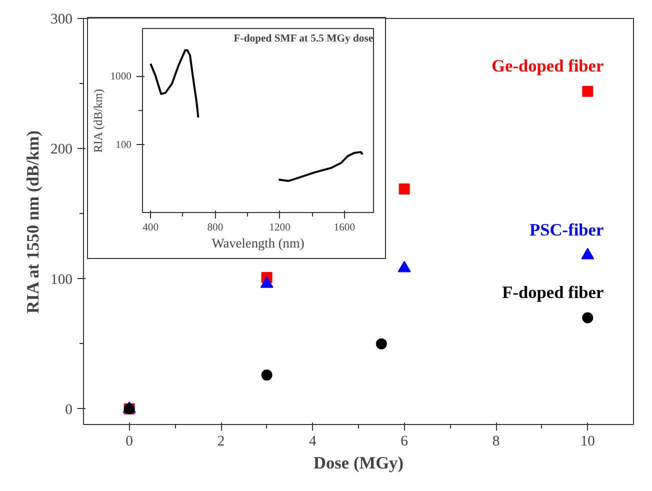  Describe the element at coordinates (215, 228) in the screenshot. I see `x-tick-label: 800` at that location.